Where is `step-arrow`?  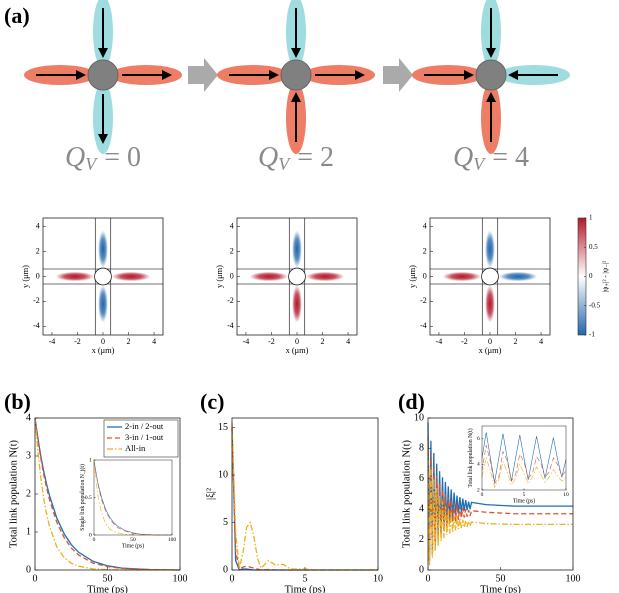 step-arrow is located at coordinates (398, 75).